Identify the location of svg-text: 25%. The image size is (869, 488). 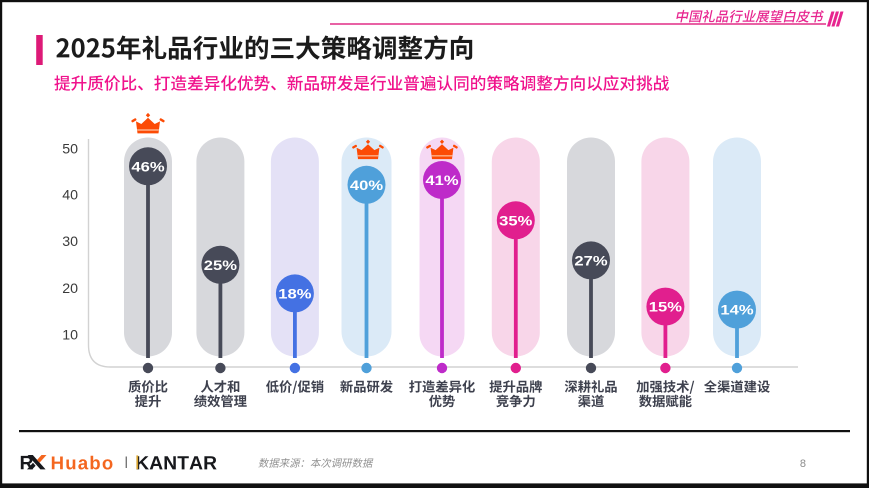
(220, 265).